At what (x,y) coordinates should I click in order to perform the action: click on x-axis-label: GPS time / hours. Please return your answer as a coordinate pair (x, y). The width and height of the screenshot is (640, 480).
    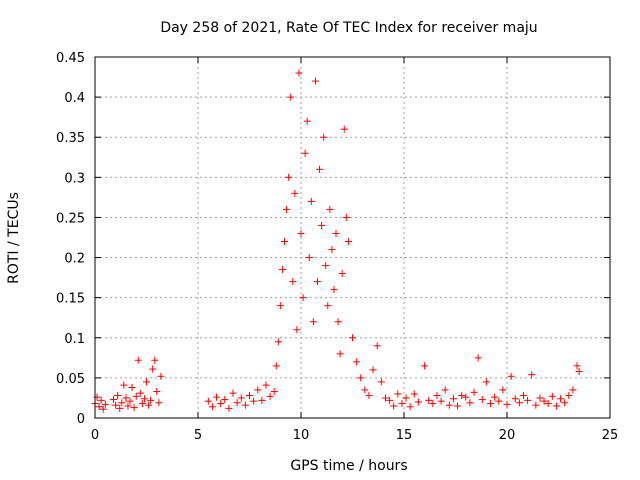
    Looking at the image, I should click on (348, 466).